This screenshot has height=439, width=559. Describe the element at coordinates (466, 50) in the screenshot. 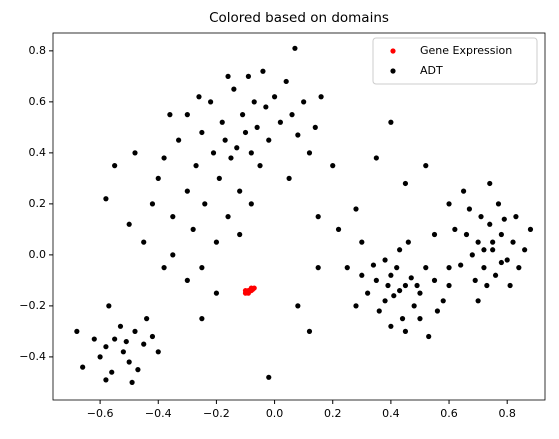

I see `legend-label: Gene Expression` at that location.